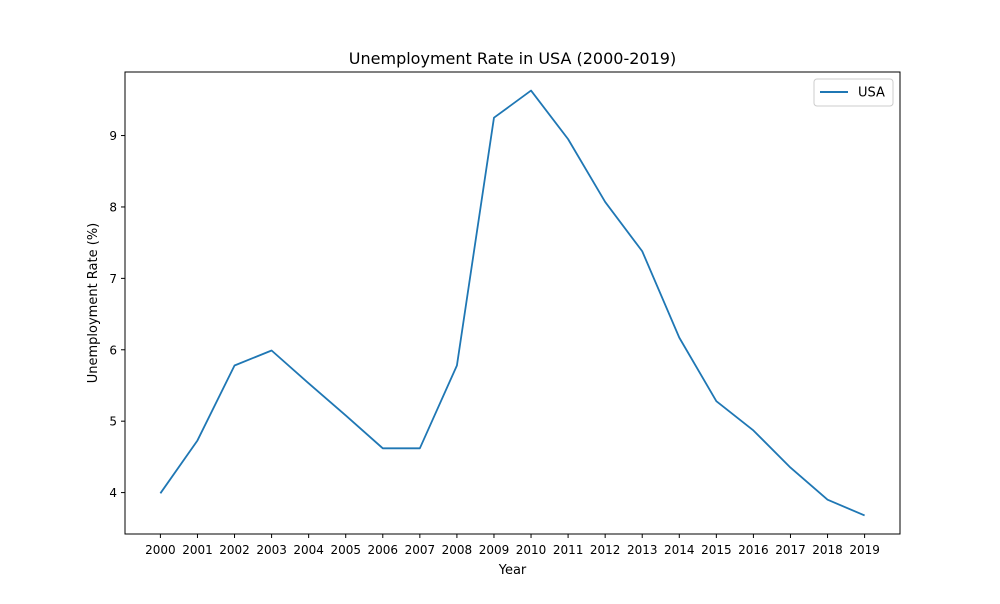 The image size is (1000, 604). I want to click on x-tick-label-2010: 2010, so click(531, 550).